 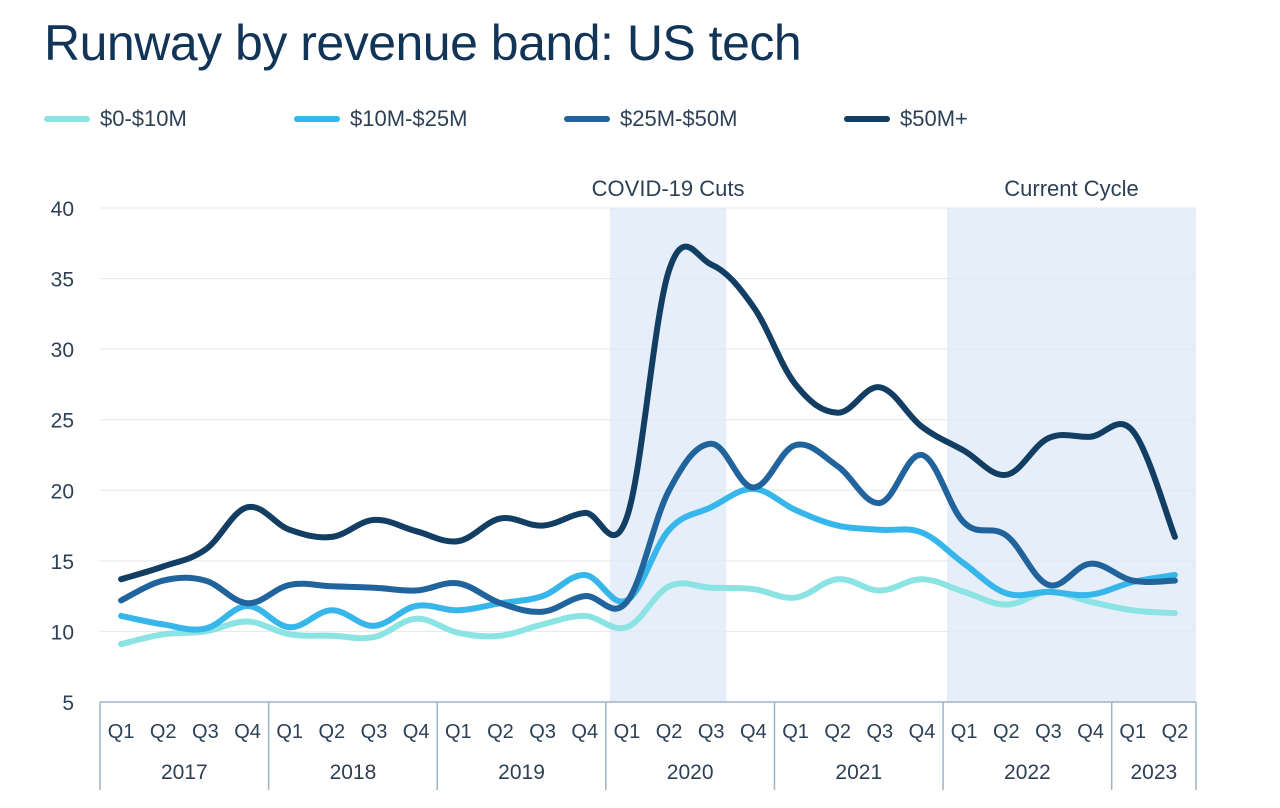 I want to click on legend-label: $10M-$25M, so click(x=409, y=118).